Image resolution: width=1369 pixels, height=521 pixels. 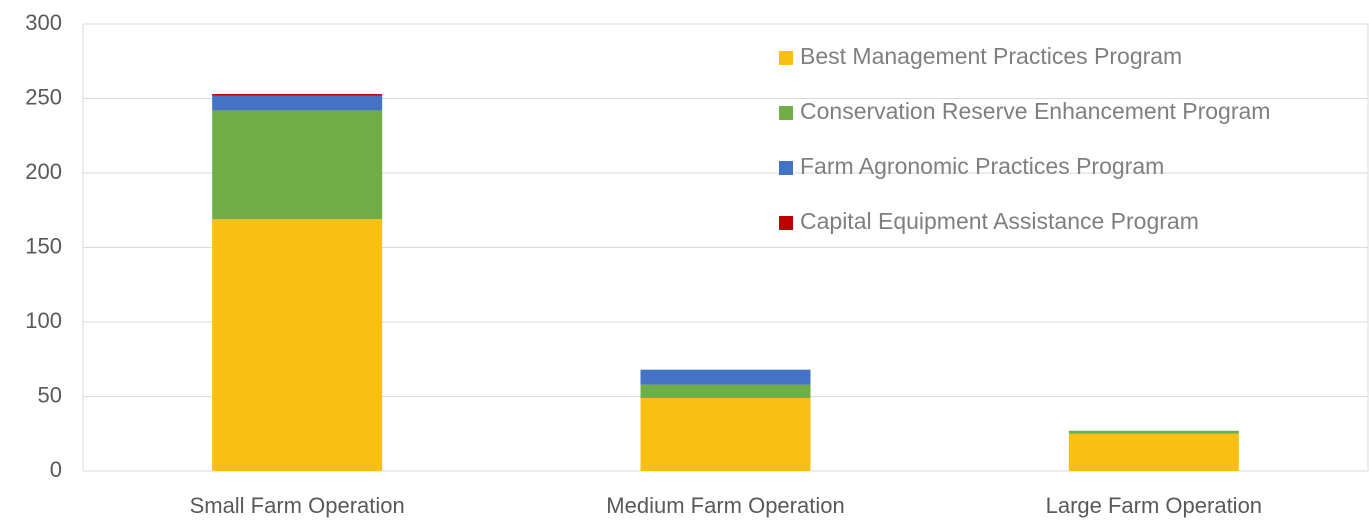 What do you see at coordinates (43, 171) in the screenshot?
I see `y-tick-label: 200` at bounding box center [43, 171].